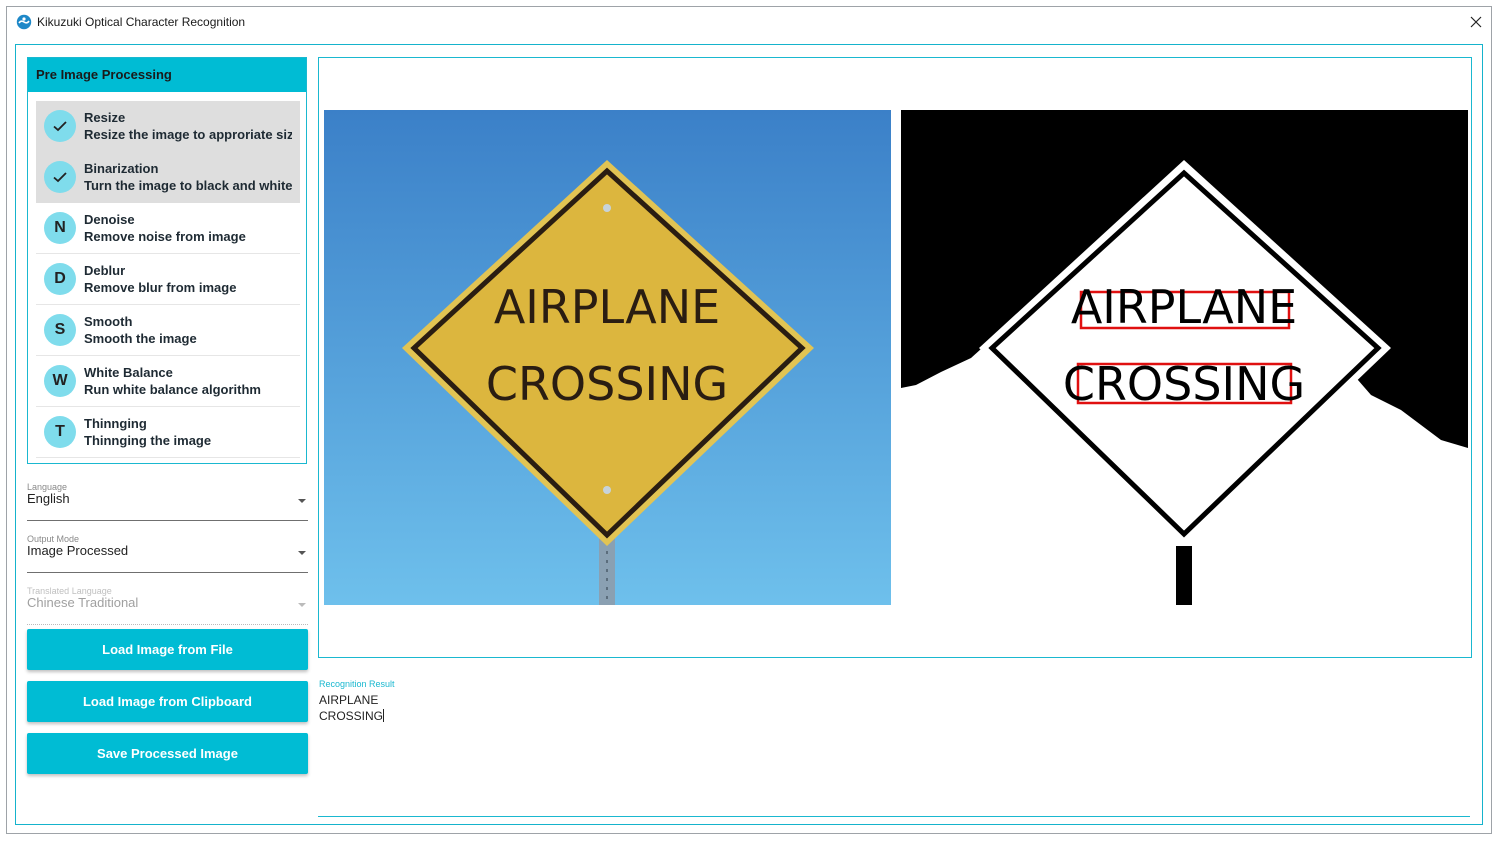 This screenshot has height=841, width=1499. What do you see at coordinates (167, 605) in the screenshot?
I see `translated-language-select: Translated Language Chinese Traditional` at bounding box center [167, 605].